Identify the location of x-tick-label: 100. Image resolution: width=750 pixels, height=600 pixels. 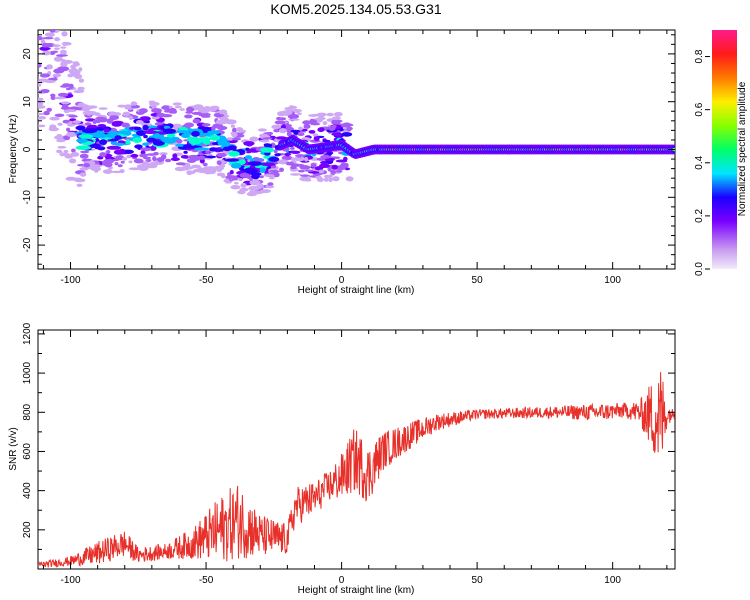
(612, 280).